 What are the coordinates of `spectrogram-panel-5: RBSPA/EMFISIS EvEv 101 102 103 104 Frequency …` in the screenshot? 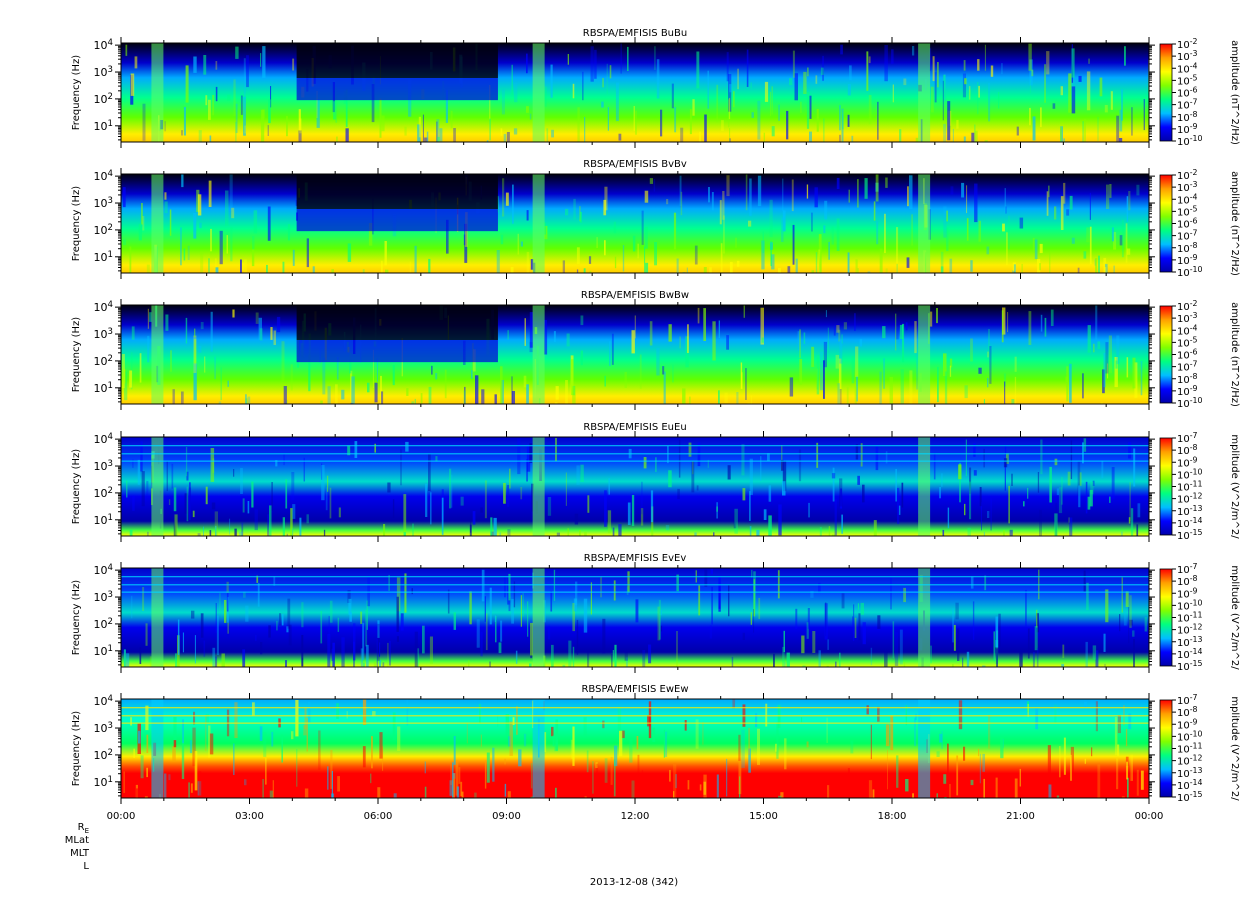 It's located at (655, 613).